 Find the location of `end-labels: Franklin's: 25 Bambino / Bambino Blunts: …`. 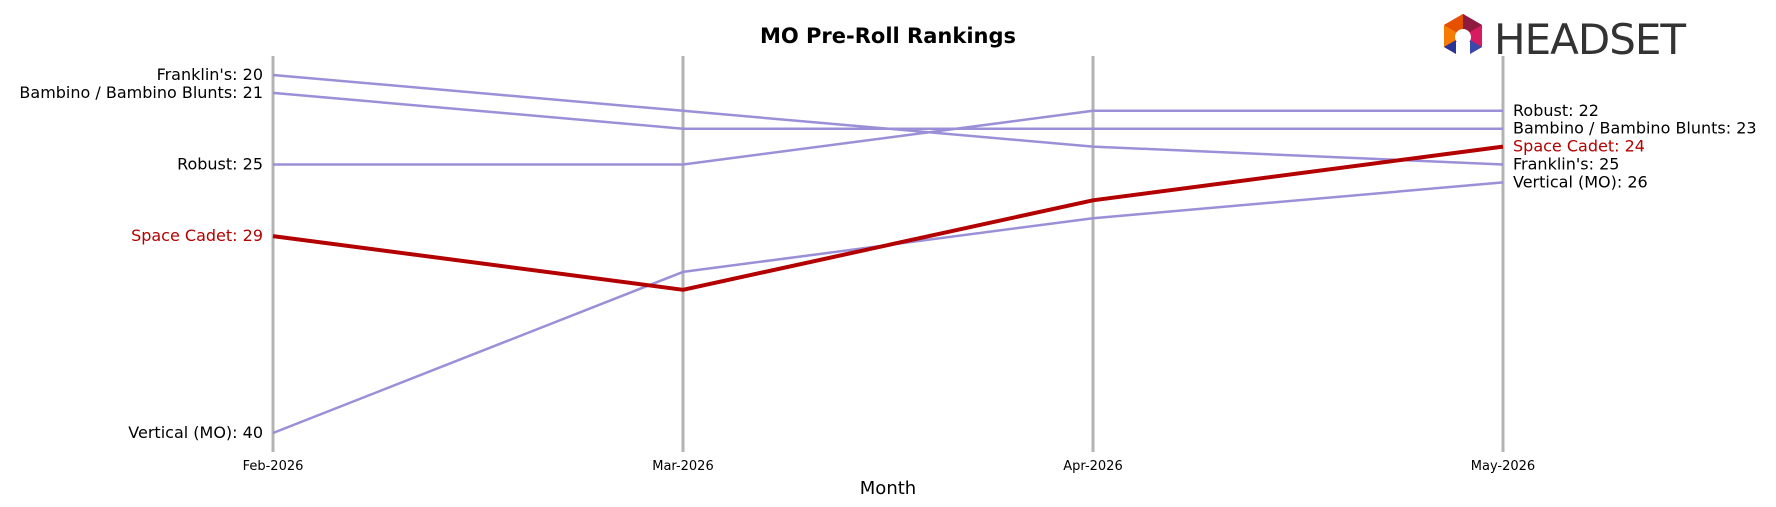

end-labels: Franklin's: 25 Bambino / Bambino Blunts: … is located at coordinates (1635, 146).